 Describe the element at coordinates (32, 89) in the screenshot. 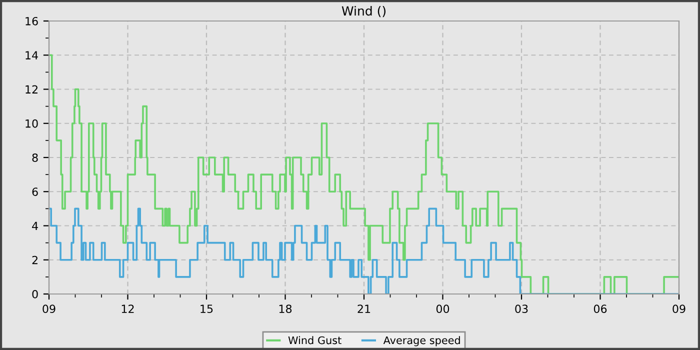

I see `y-tick-label: 12` at that location.